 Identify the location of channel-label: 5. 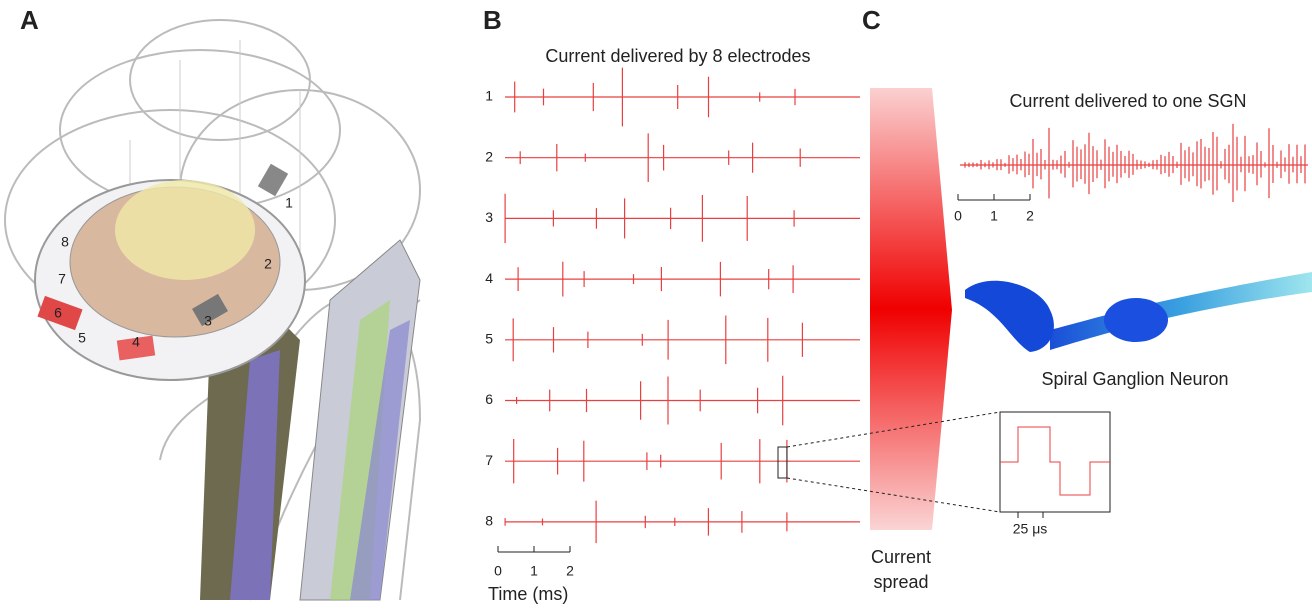
(489, 339).